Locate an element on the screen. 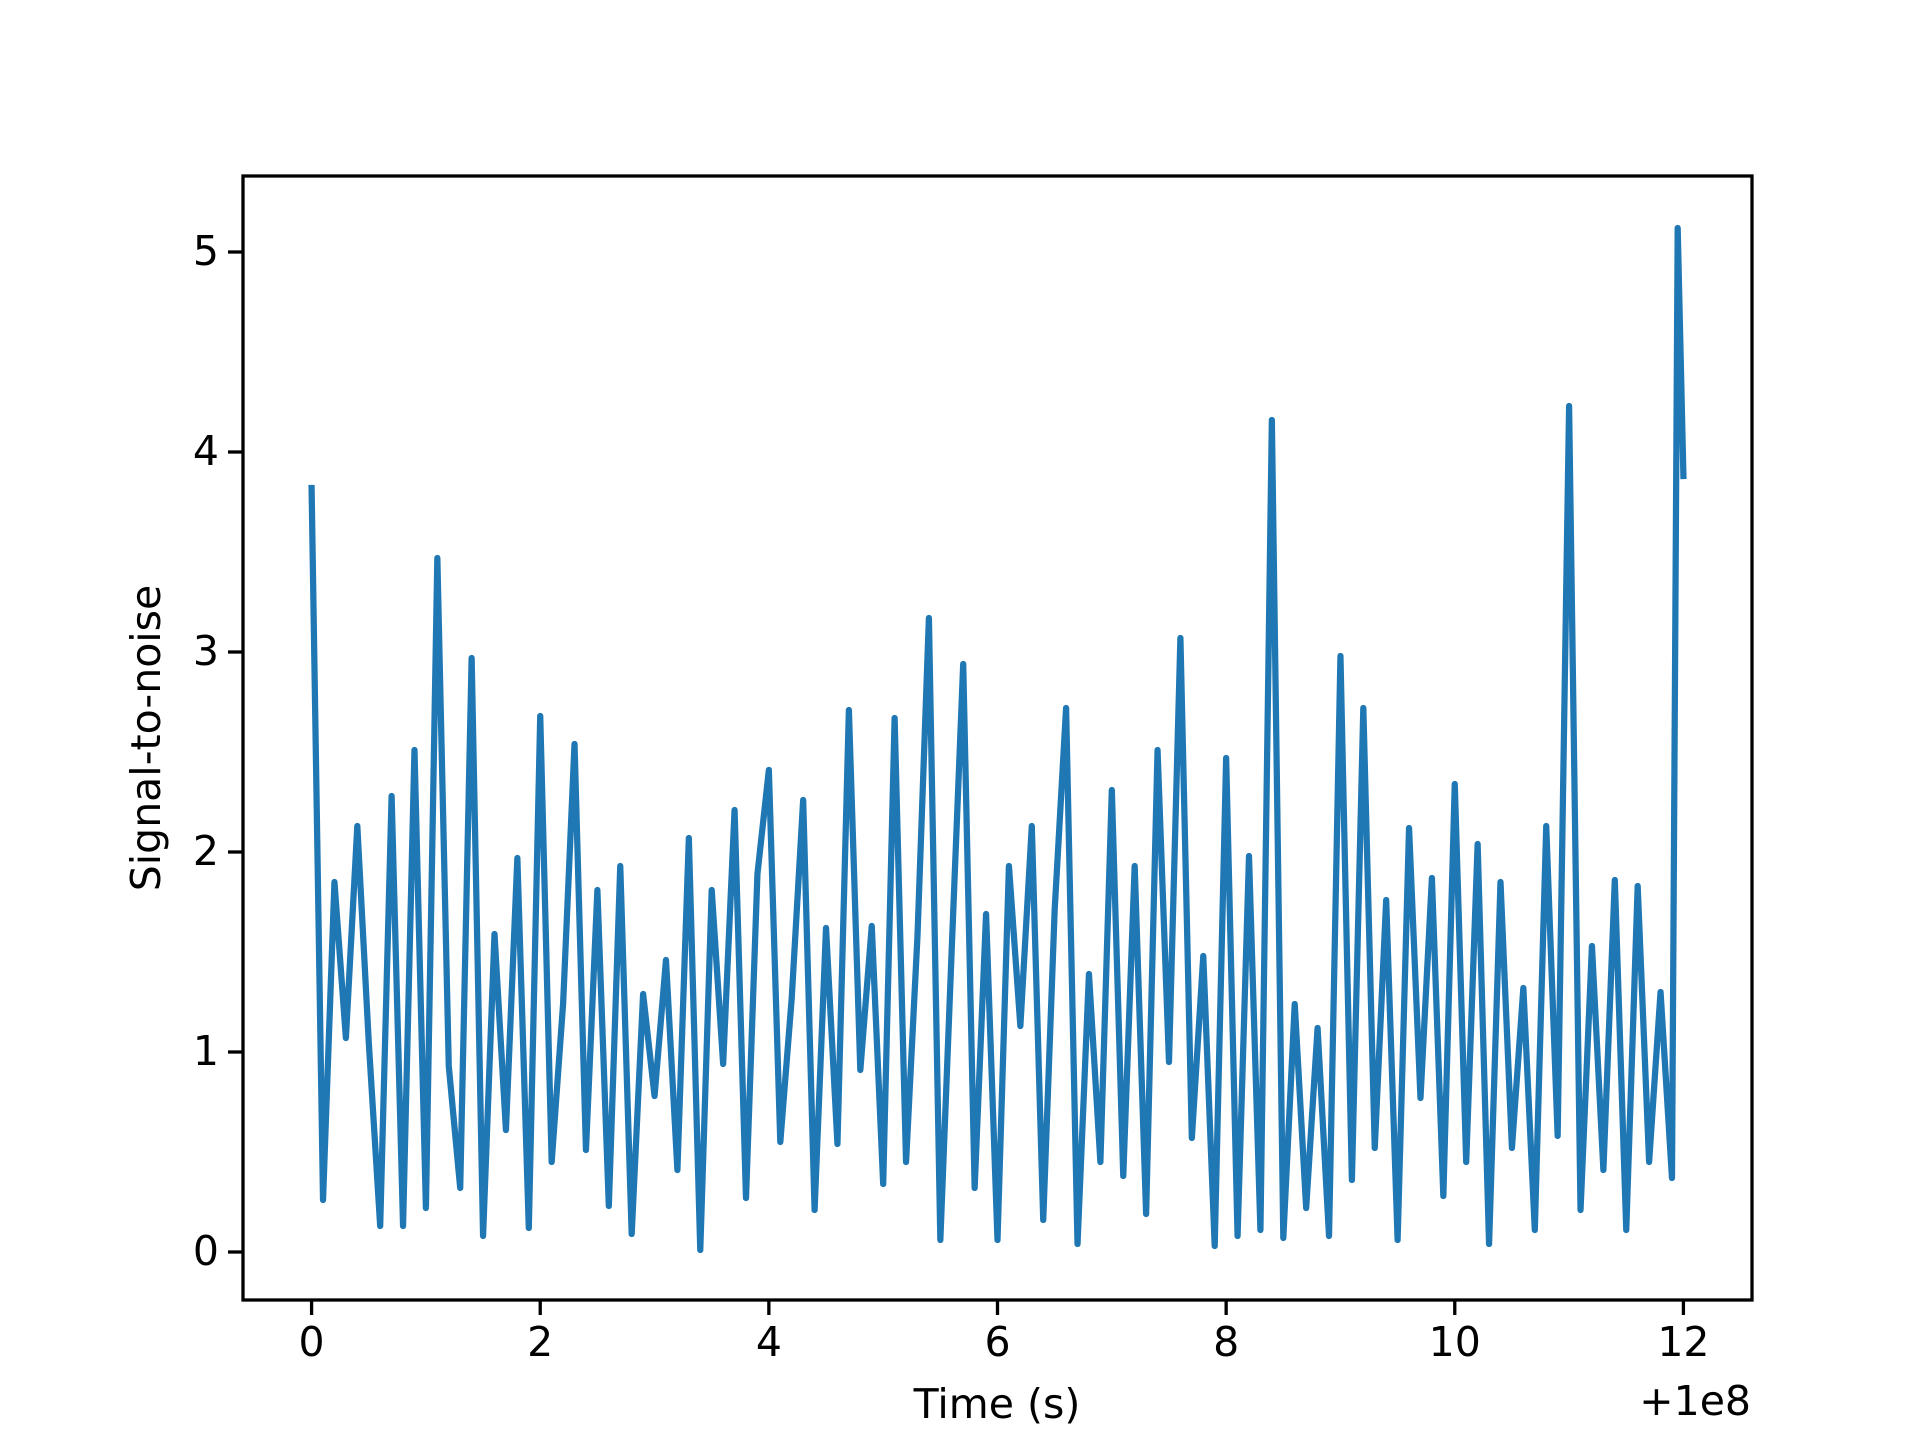  y-tick-label: 3 is located at coordinates (206, 651).